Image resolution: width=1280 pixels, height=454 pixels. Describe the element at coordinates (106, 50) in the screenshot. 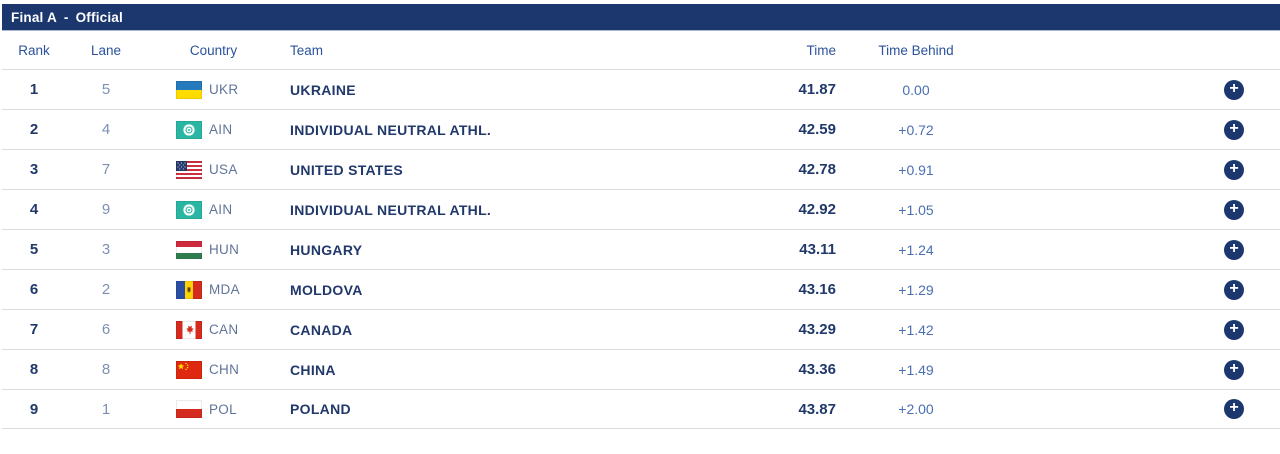

I see `column-header-lane: Lane` at that location.